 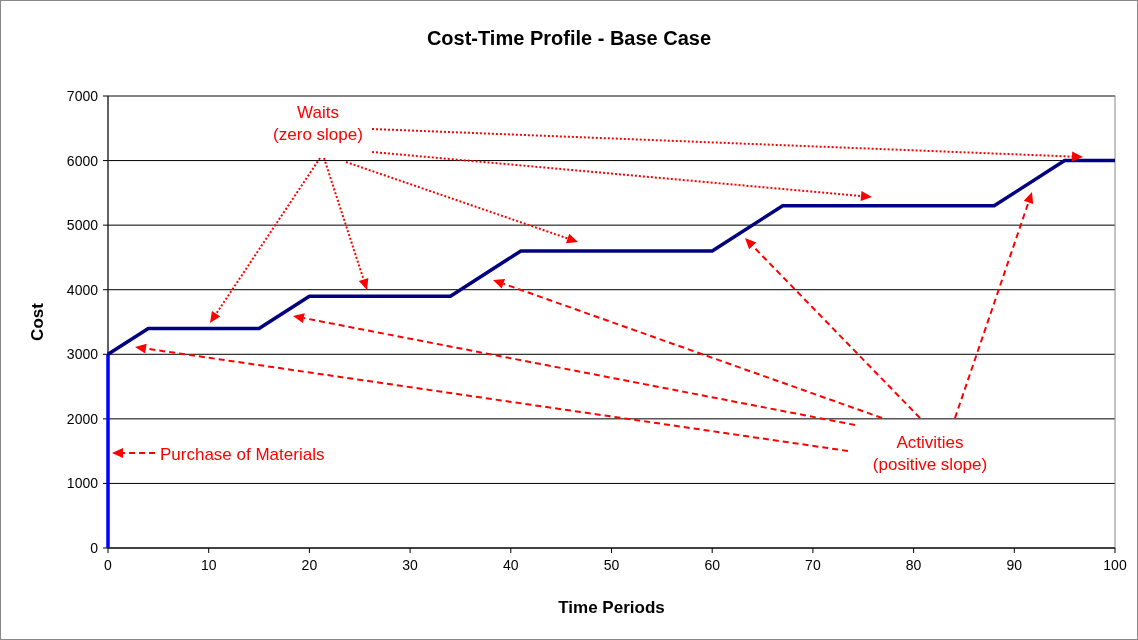 What do you see at coordinates (82, 225) in the screenshot?
I see `y-tick-label: 5000` at bounding box center [82, 225].